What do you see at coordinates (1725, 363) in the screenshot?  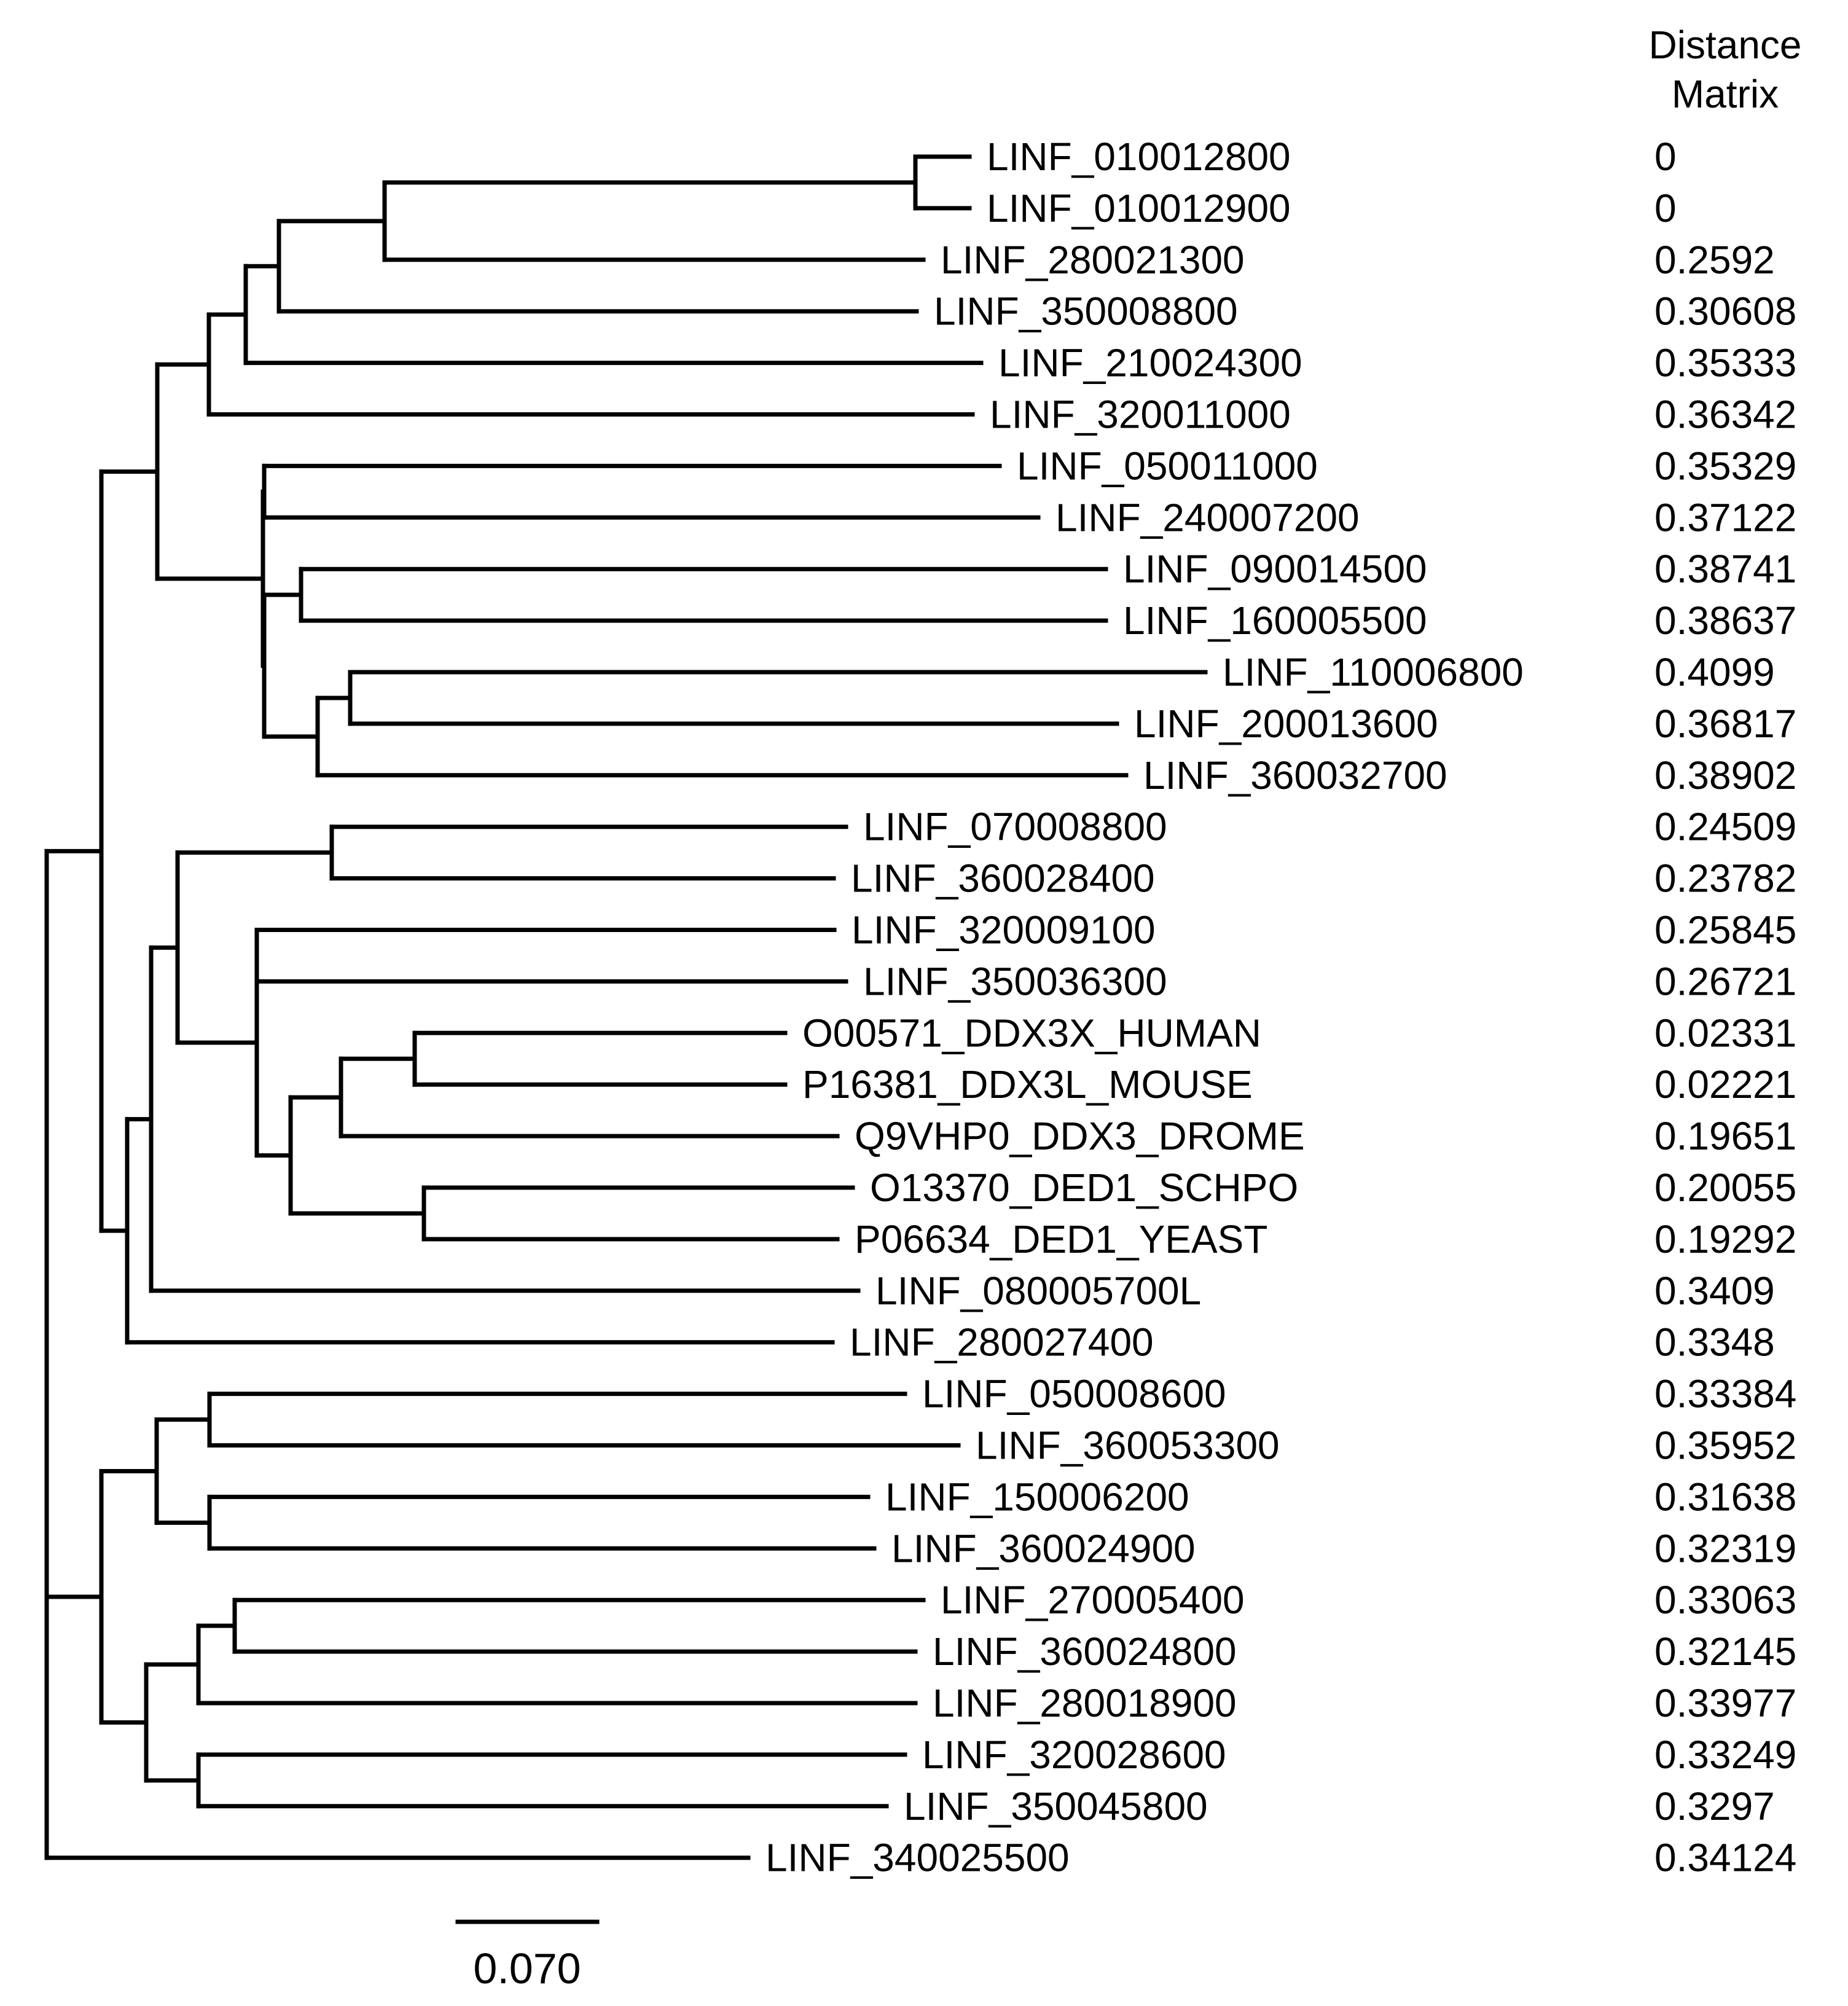 I see `distance-value: 0.35333` at bounding box center [1725, 363].